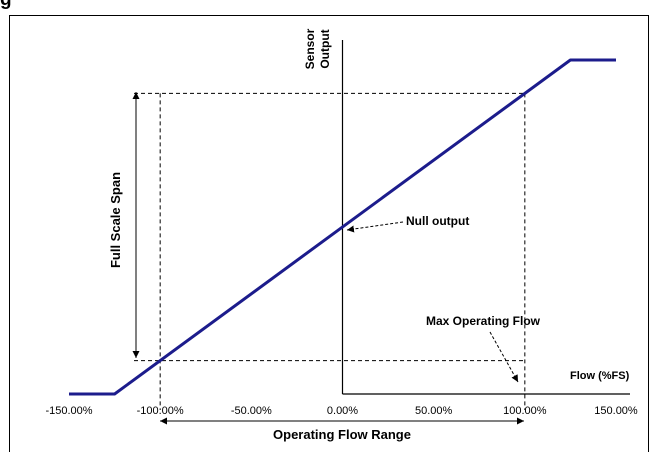 Image resolution: width=658 pixels, height=452 pixels. What do you see at coordinates (616, 411) in the screenshot?
I see `x-tick-label: 150.00%` at bounding box center [616, 411].